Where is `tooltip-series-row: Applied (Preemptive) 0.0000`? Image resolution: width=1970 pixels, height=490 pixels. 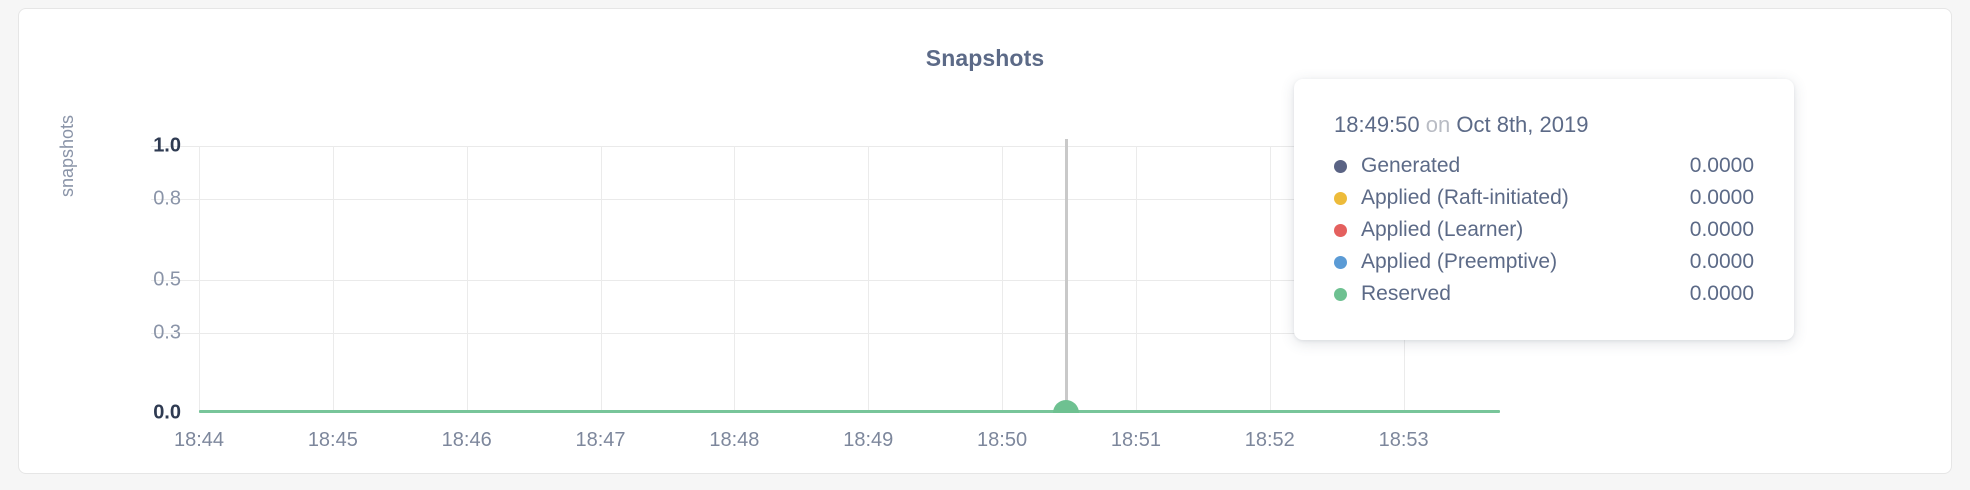
tooltip-series-row: Applied (Preemptive) 0.0000 is located at coordinates (1544, 262).